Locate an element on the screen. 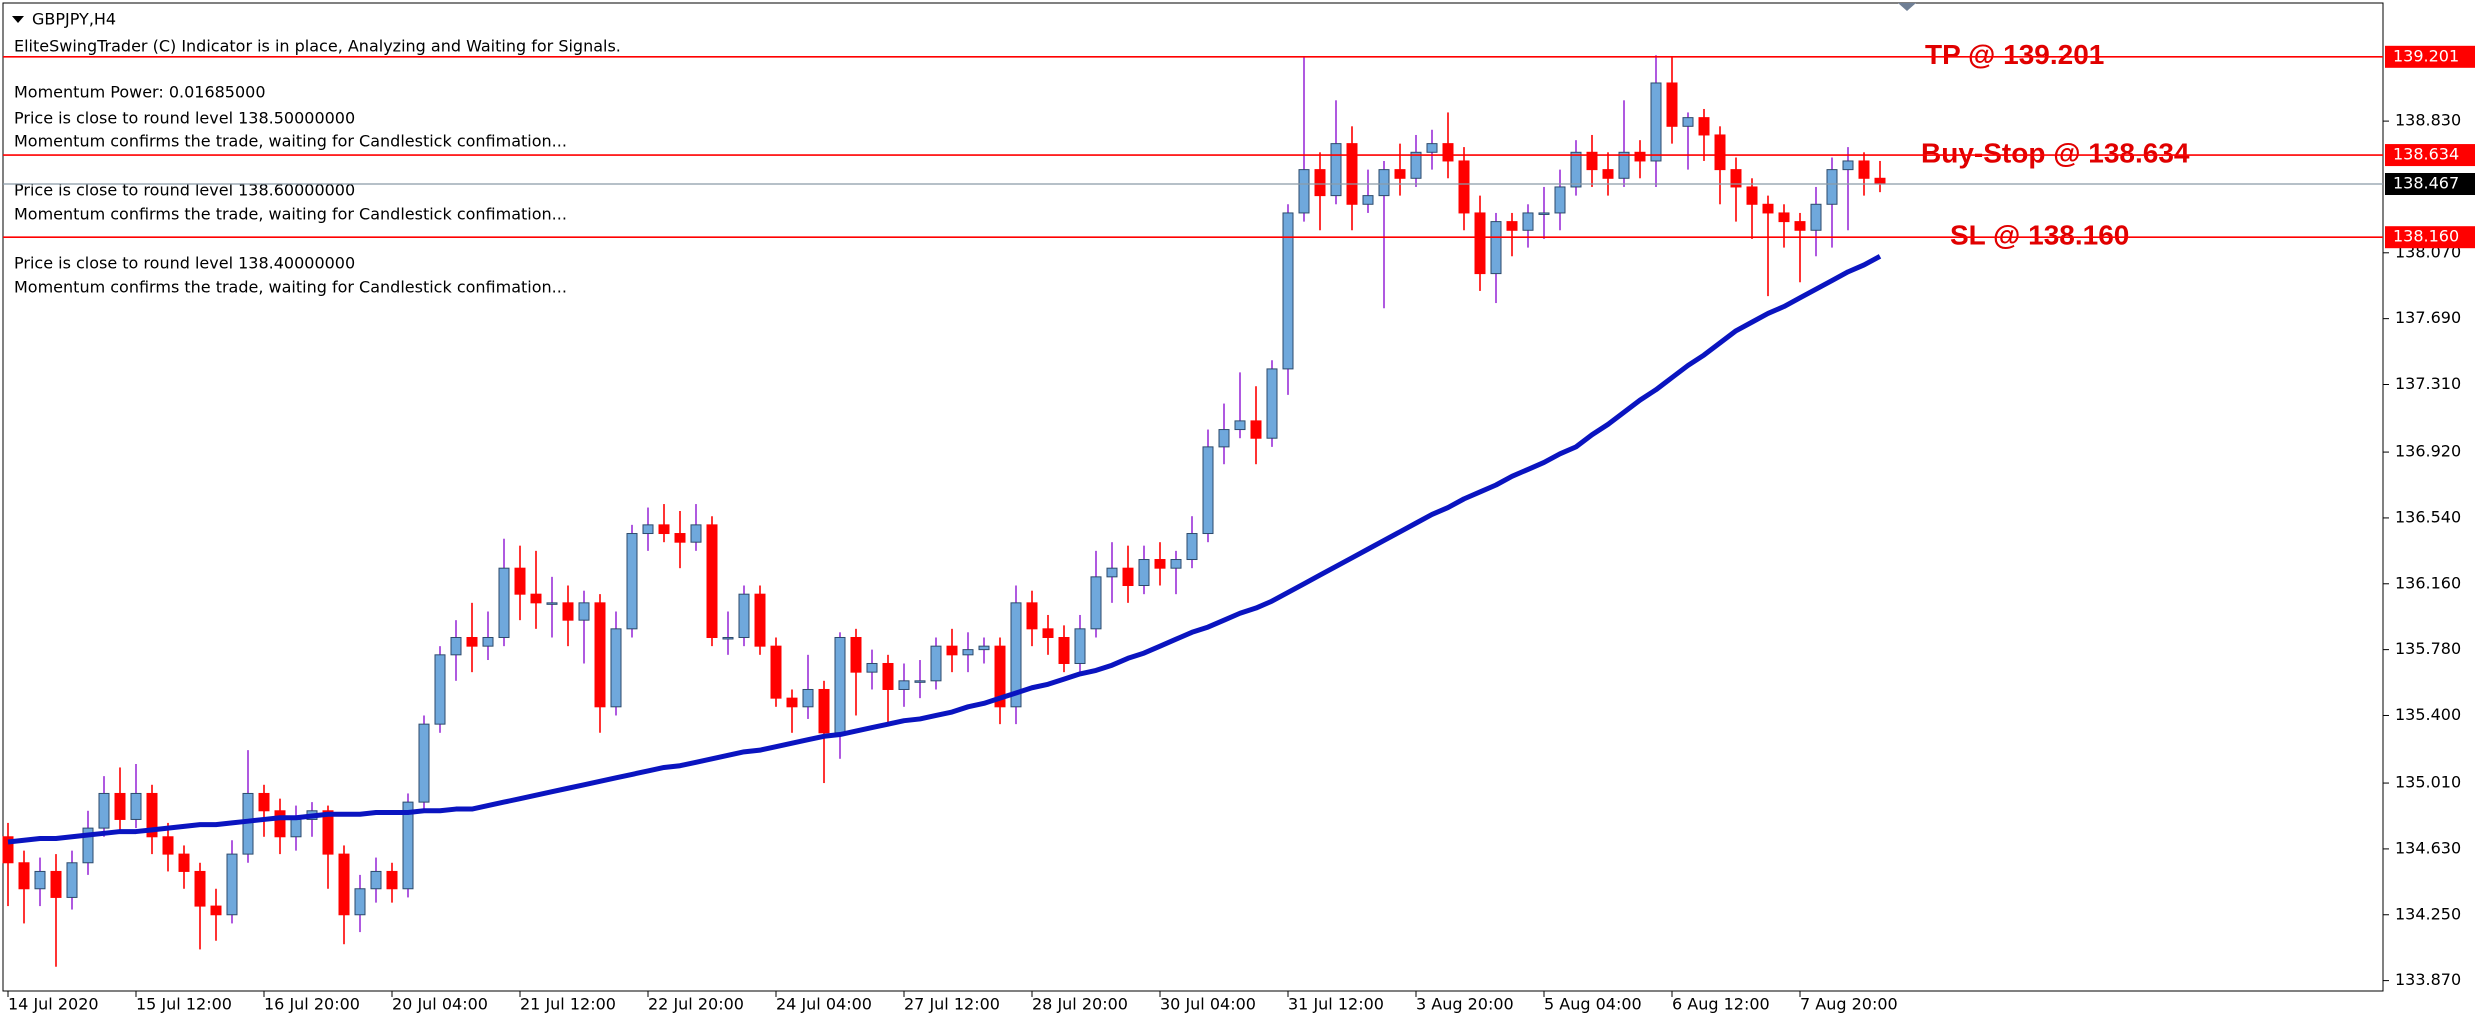 This screenshot has height=1030, width=2478. y-tick-label: 137.690 is located at coordinates (2428, 317).